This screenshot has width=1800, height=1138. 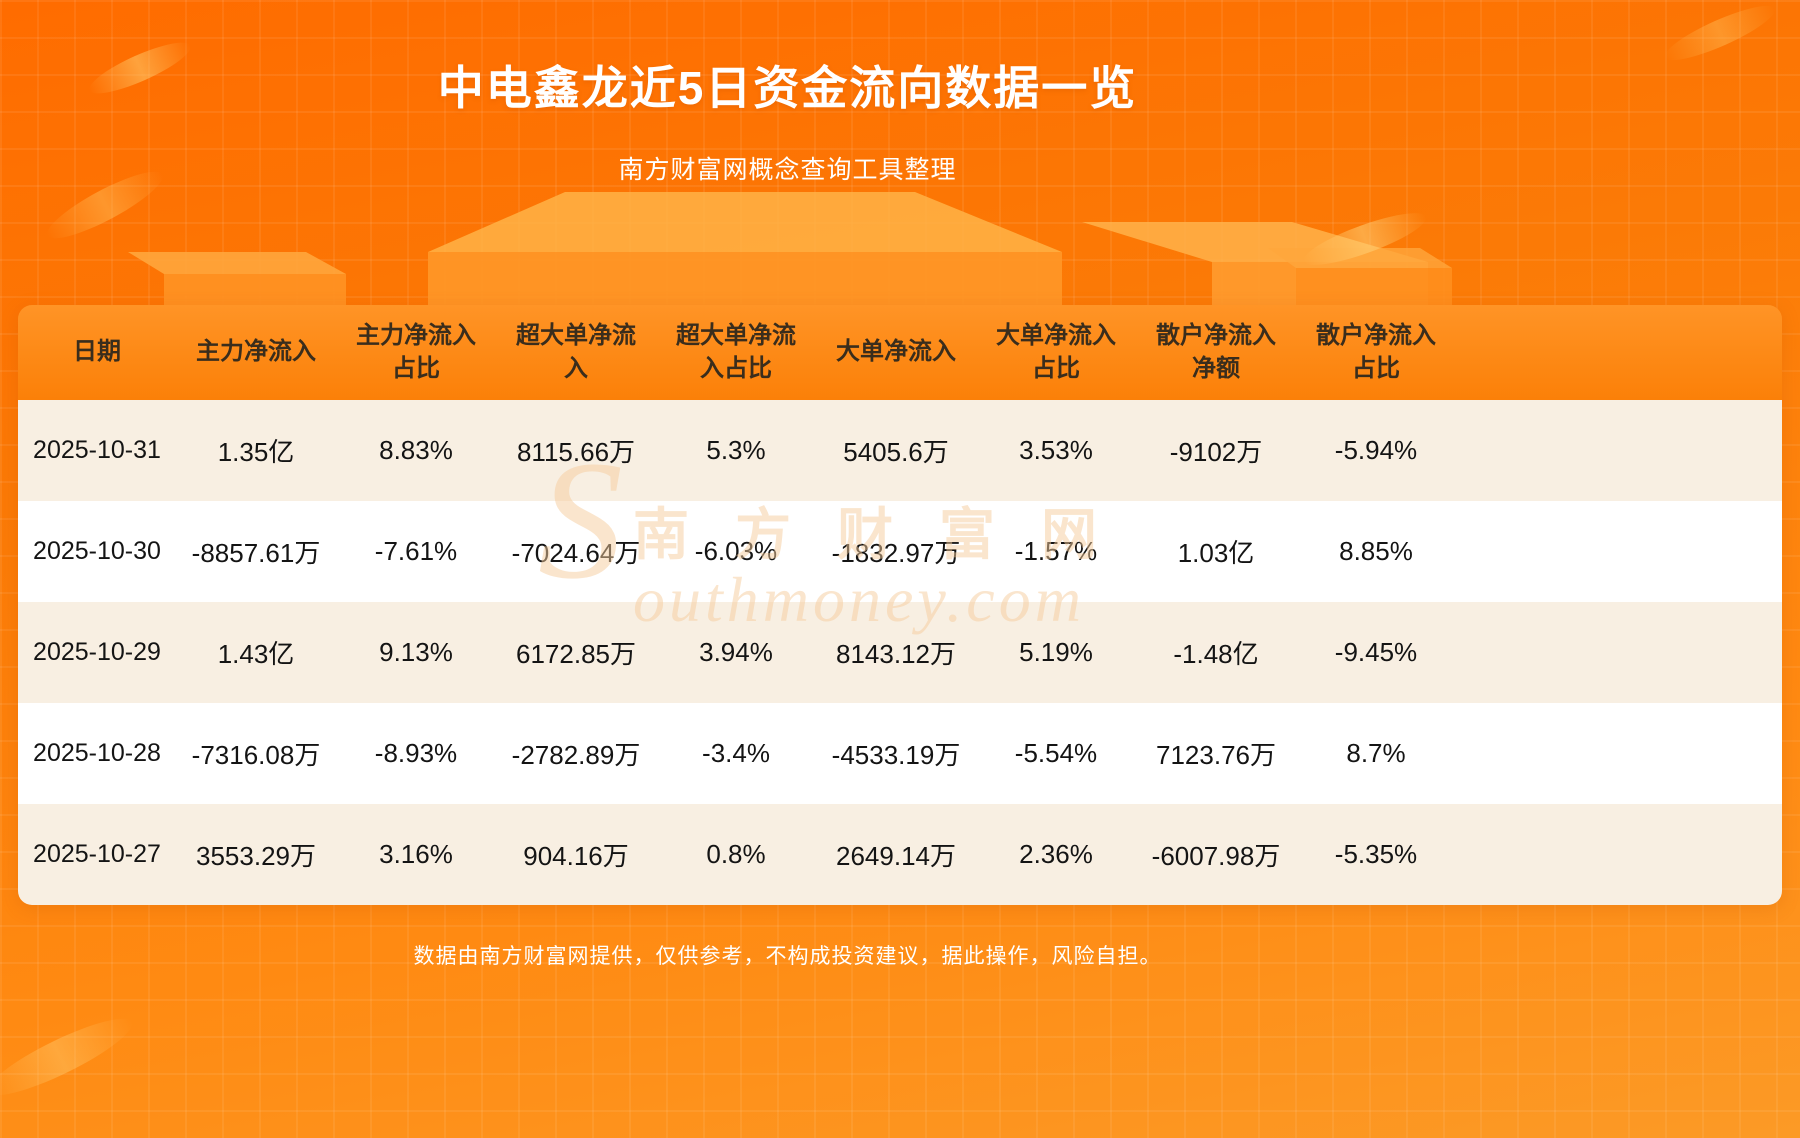 What do you see at coordinates (736, 450) in the screenshot?
I see `value-cell: 5.3%` at bounding box center [736, 450].